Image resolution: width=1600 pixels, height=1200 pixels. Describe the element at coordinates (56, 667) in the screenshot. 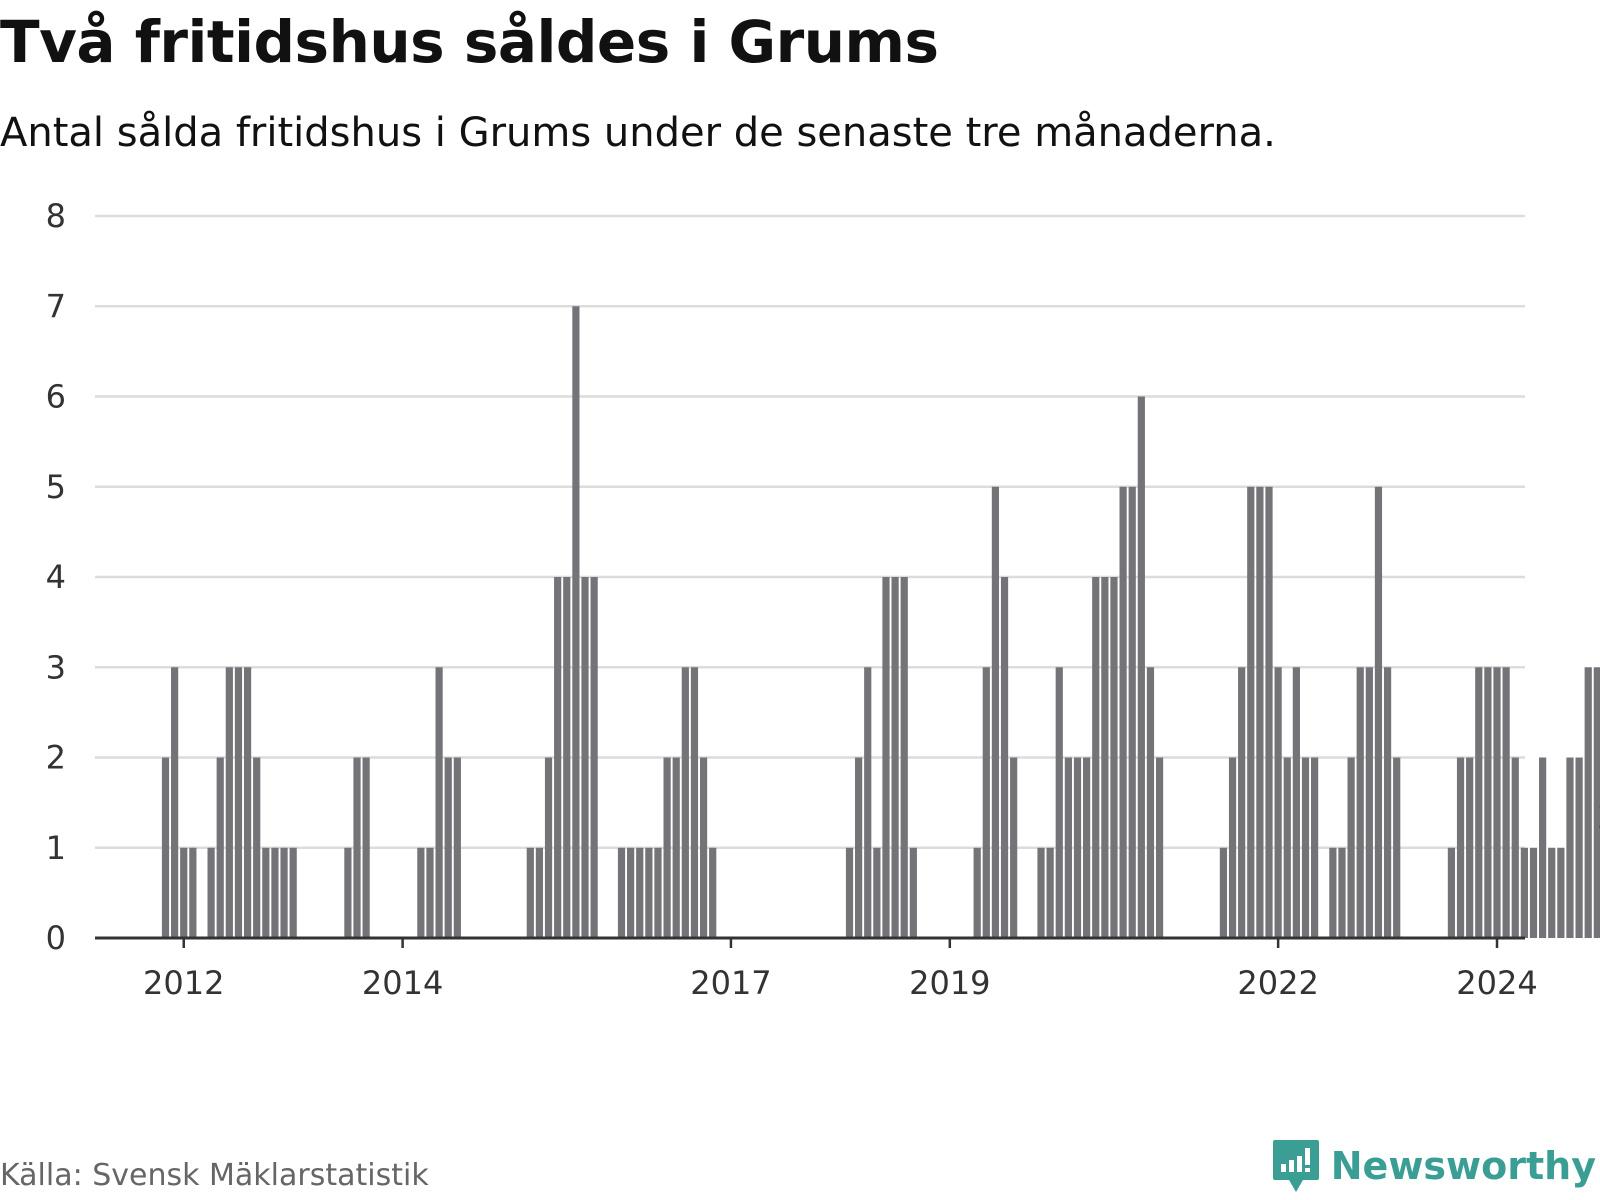

I see `y-tick-label: 3` at that location.